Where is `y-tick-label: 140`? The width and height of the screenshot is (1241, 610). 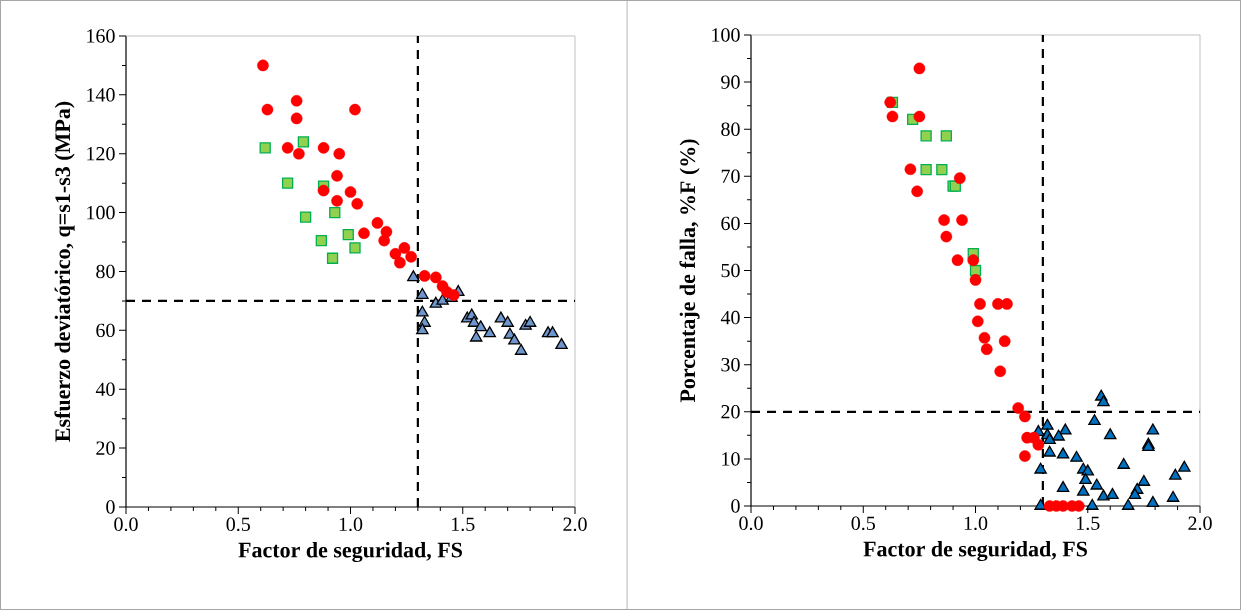
y-tick-label: 140 is located at coordinates (101, 95).